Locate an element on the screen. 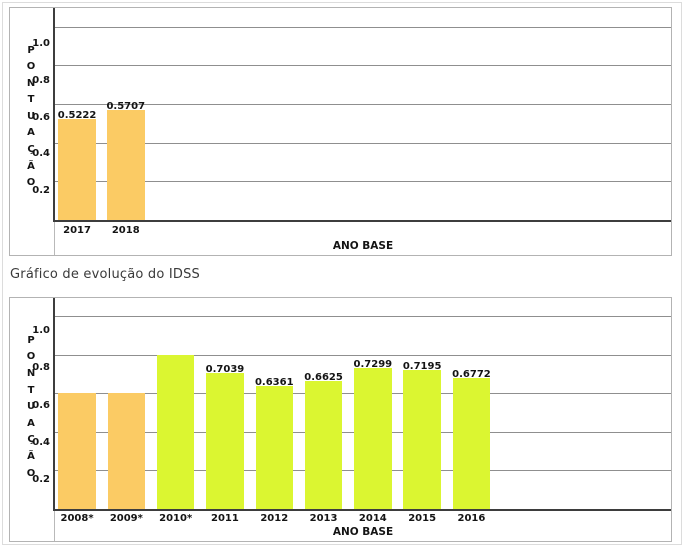 The height and width of the screenshot is (546, 684). x-category-label-2008*: 2008* is located at coordinates (77, 518).